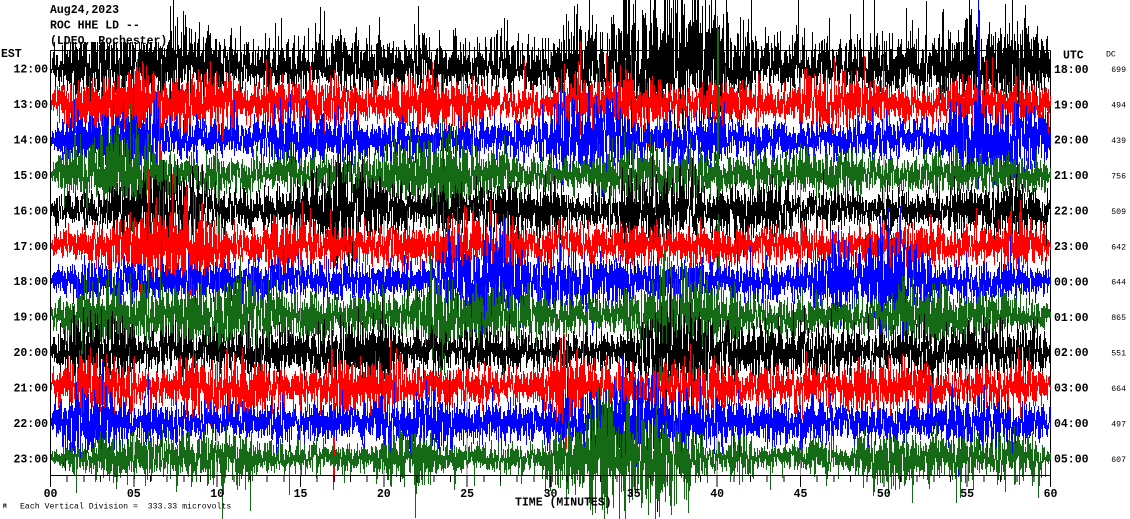  I want to click on svg-text: 30, so click(551, 494).